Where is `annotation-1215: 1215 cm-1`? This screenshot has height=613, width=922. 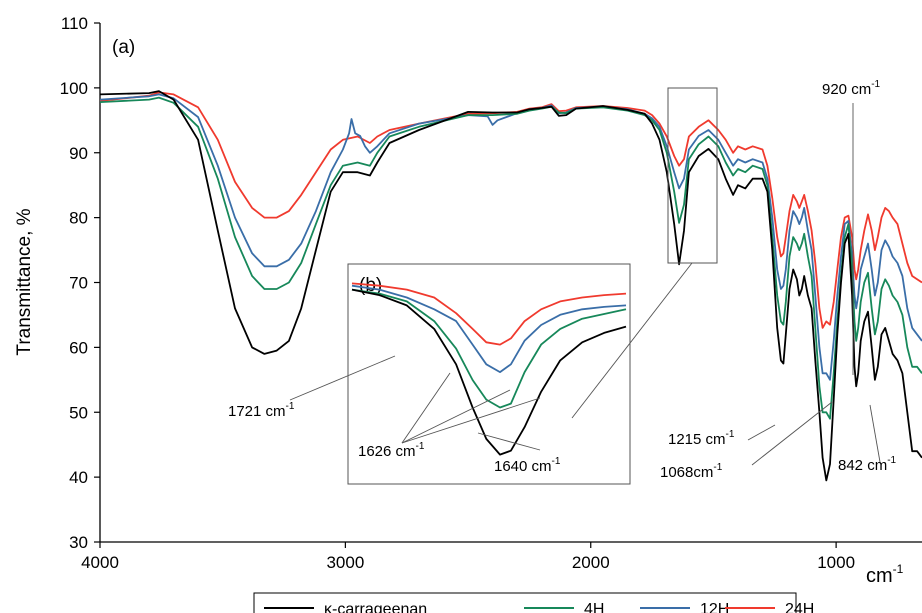
annotation-1215: 1215 cm-1 is located at coordinates (701, 438).